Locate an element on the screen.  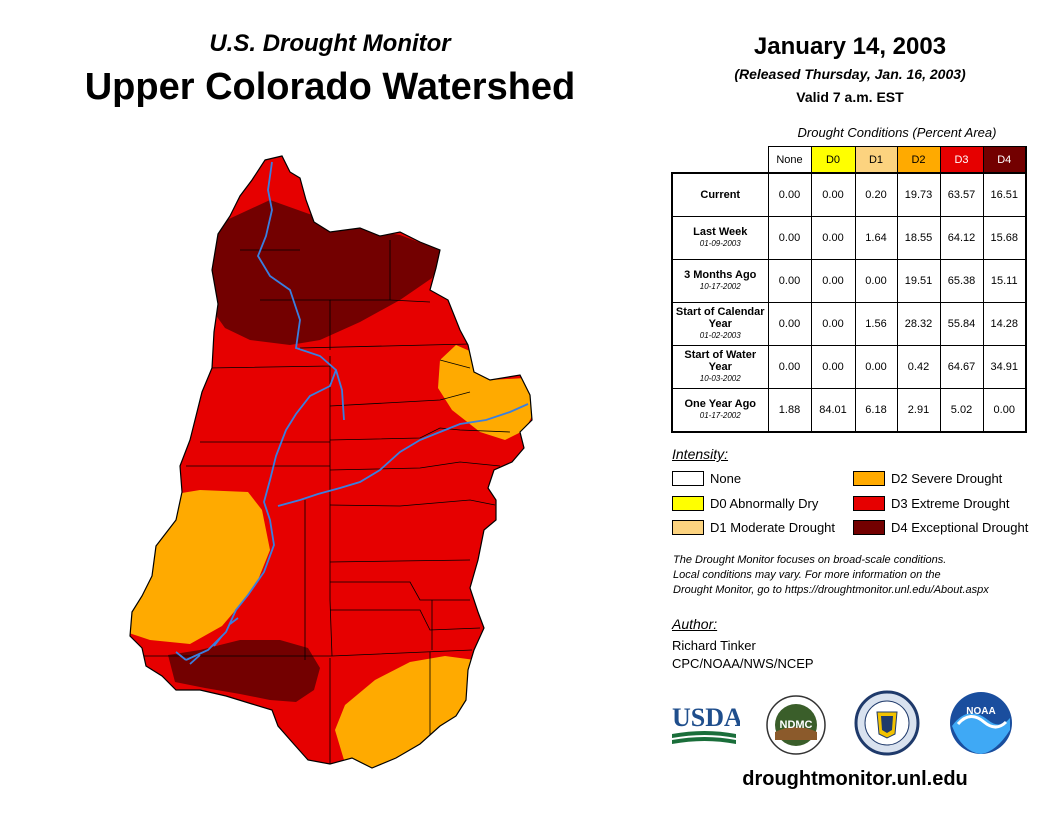
author-name: Richard Tinker is located at coordinates (714, 645).